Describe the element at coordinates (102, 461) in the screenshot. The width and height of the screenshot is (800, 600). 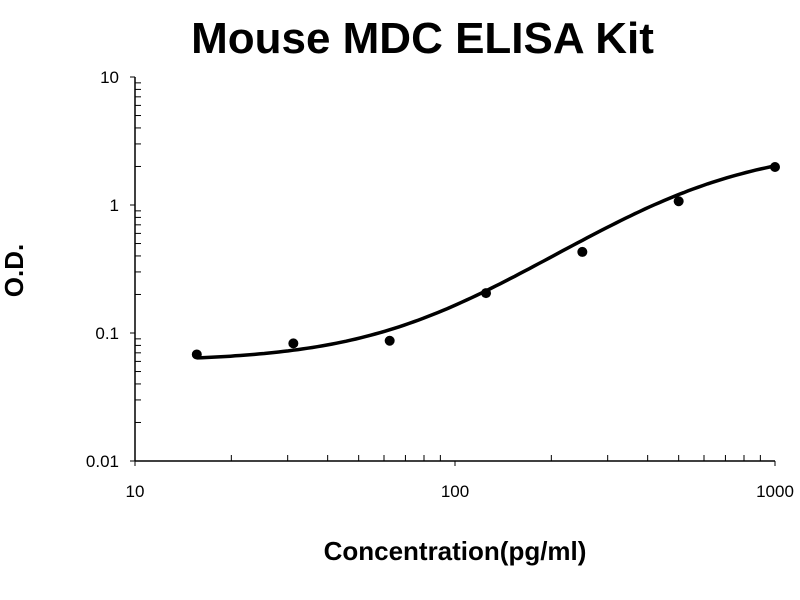
I see `y-tick-label: 0.01` at that location.